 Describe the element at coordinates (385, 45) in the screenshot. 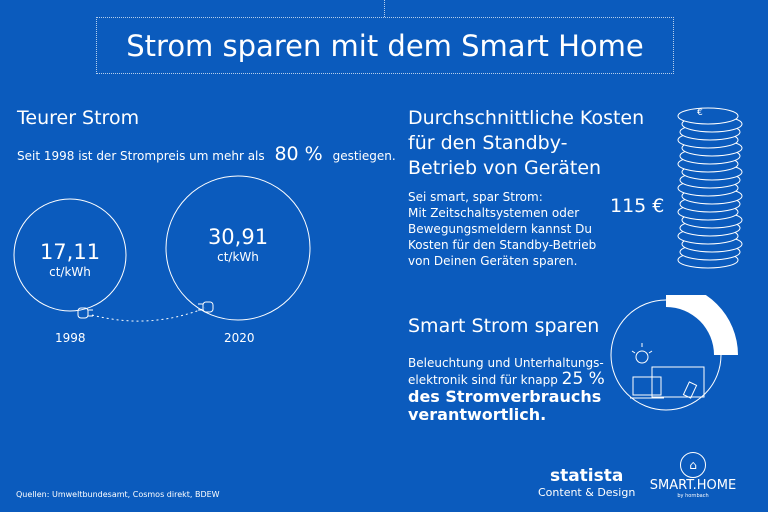

I see `page-title: Strom sparen mit dem Smart Home` at that location.